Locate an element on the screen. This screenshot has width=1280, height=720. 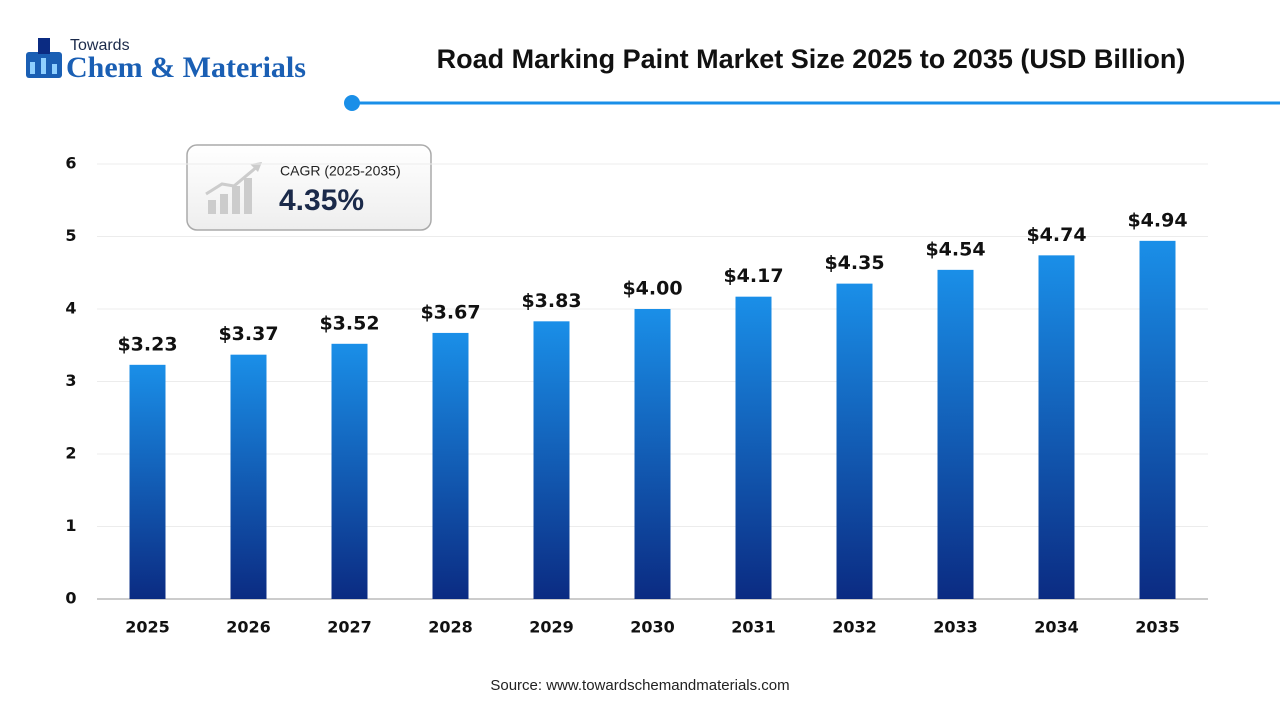
x-tick-label: 2034 is located at coordinates (1056, 627).